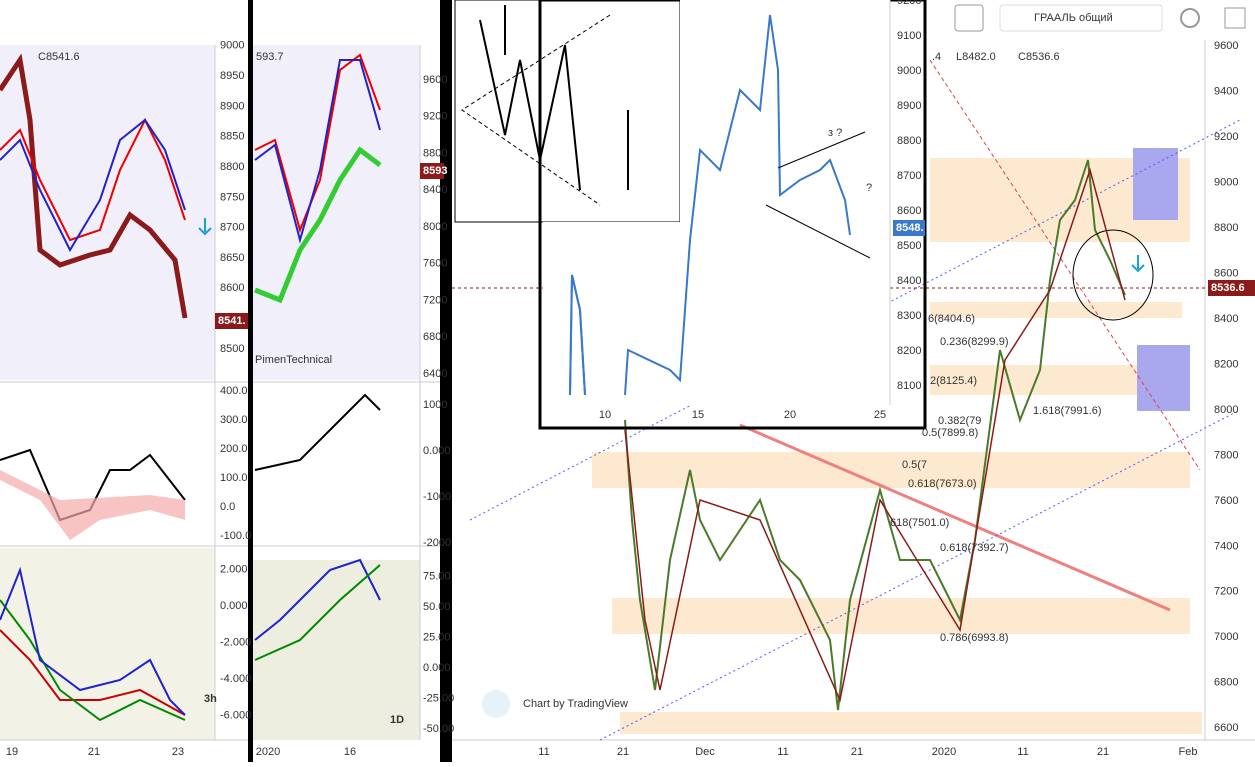 The height and width of the screenshot is (767, 1255). Describe the element at coordinates (974, 342) in the screenshot. I see `fib-label: 0.236(8299.9)` at that location.